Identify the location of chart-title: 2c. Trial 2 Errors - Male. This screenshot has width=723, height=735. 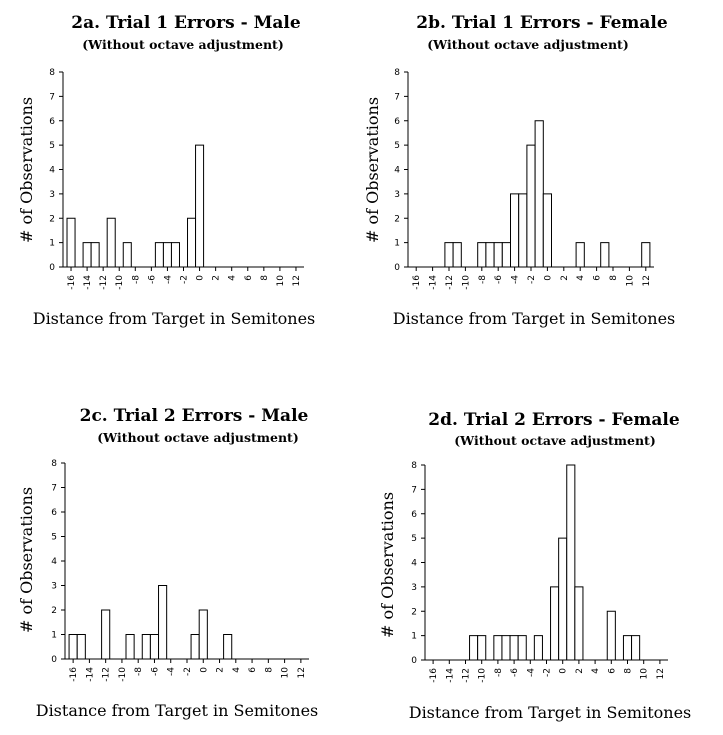
(194, 416).